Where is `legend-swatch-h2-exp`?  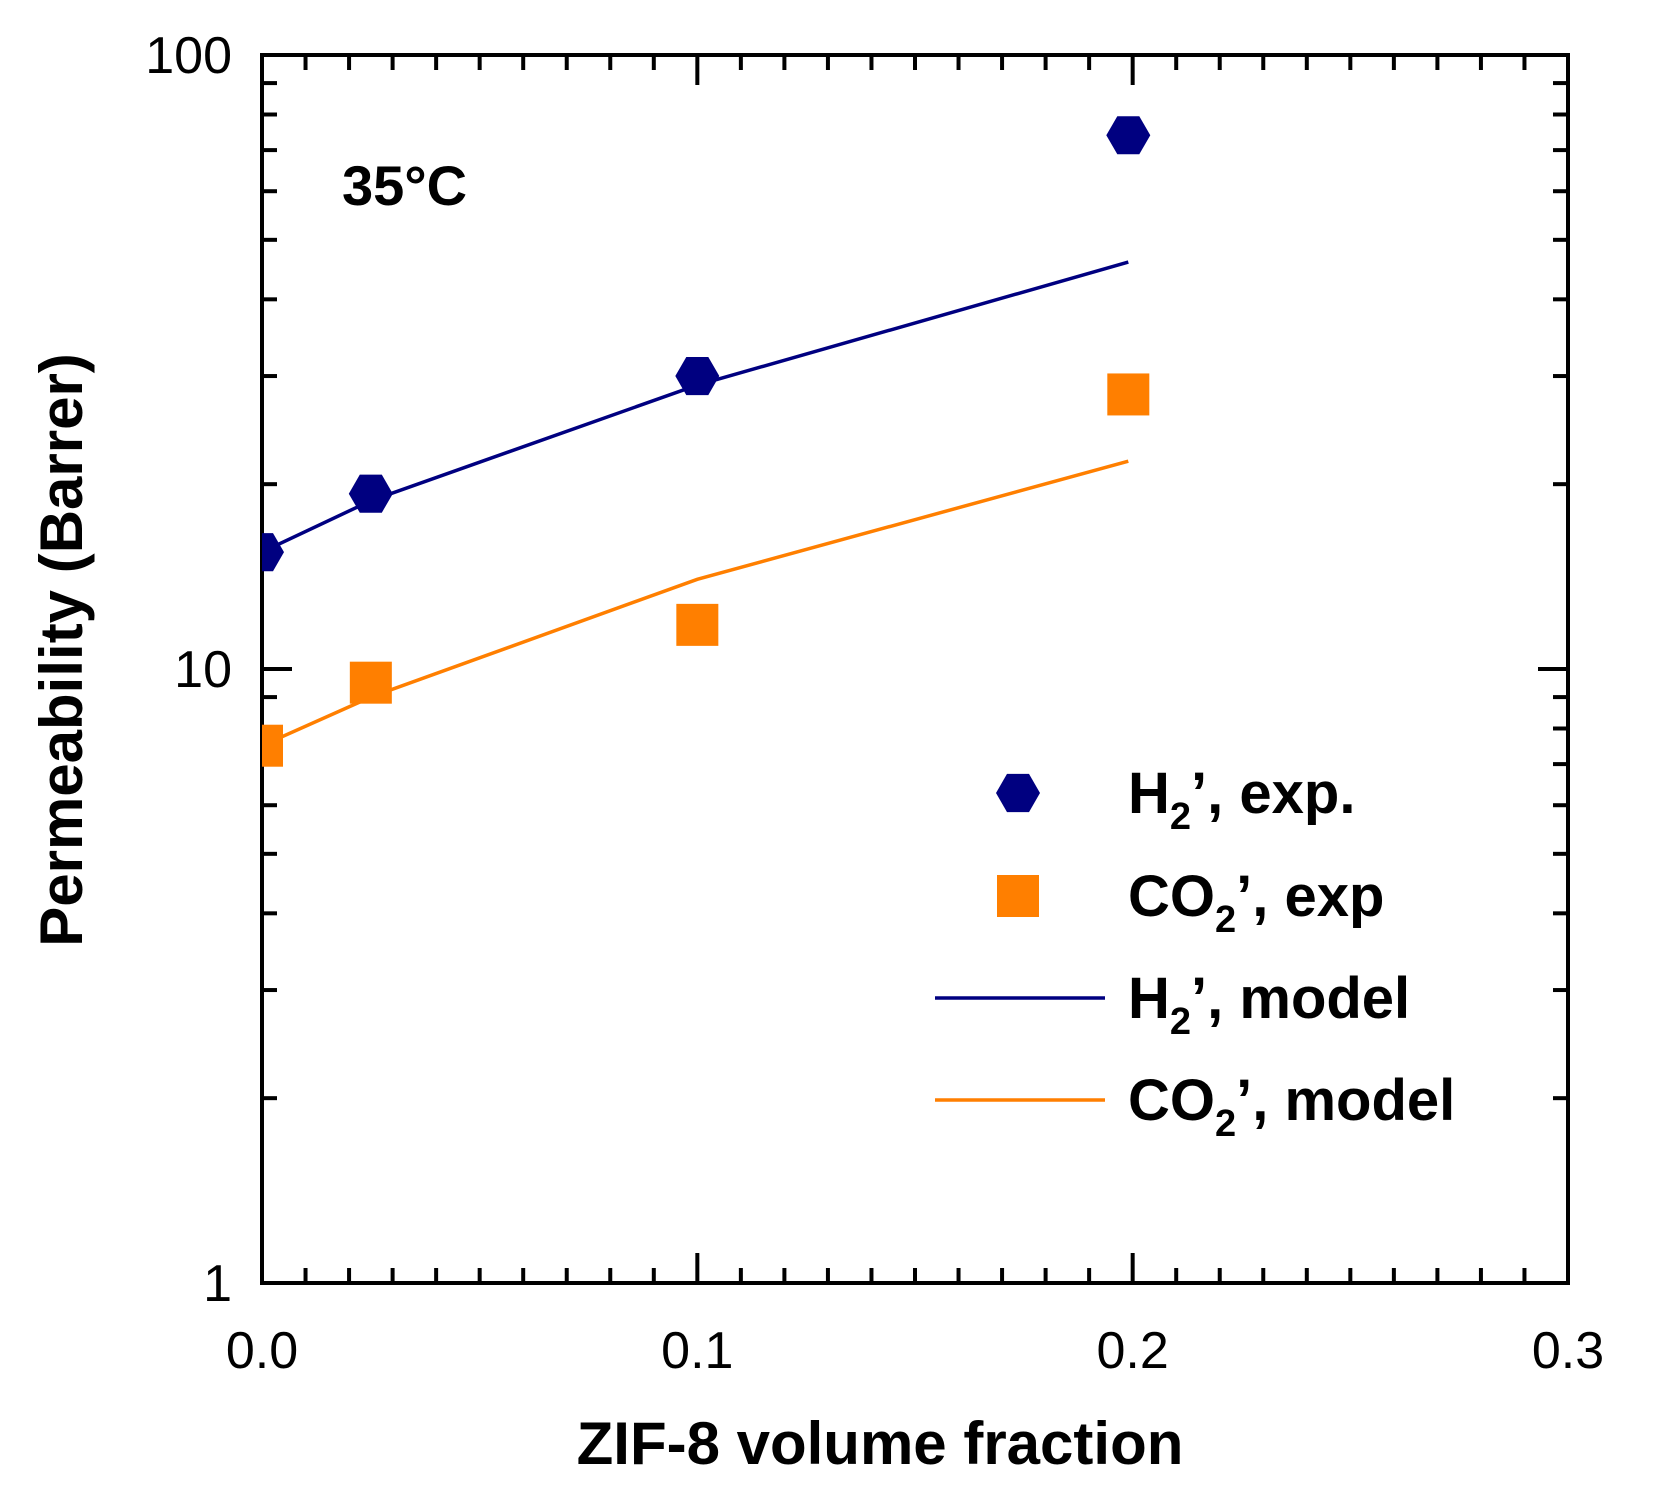
legend-swatch-h2-exp is located at coordinates (1018, 793).